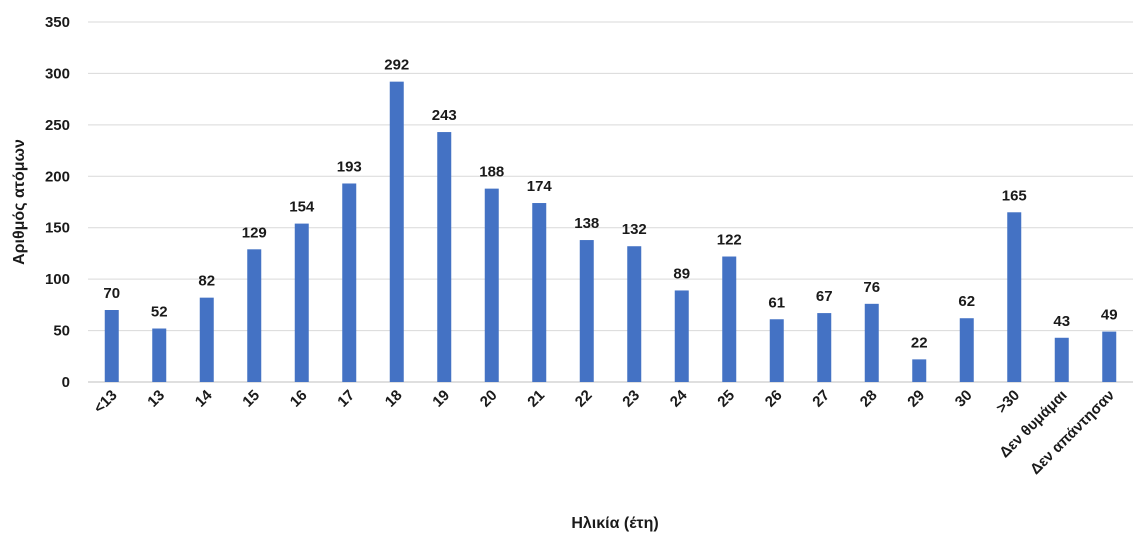 The height and width of the screenshot is (537, 1133). Describe the element at coordinates (489, 399) in the screenshot. I see `x-tick-label: 20` at that location.